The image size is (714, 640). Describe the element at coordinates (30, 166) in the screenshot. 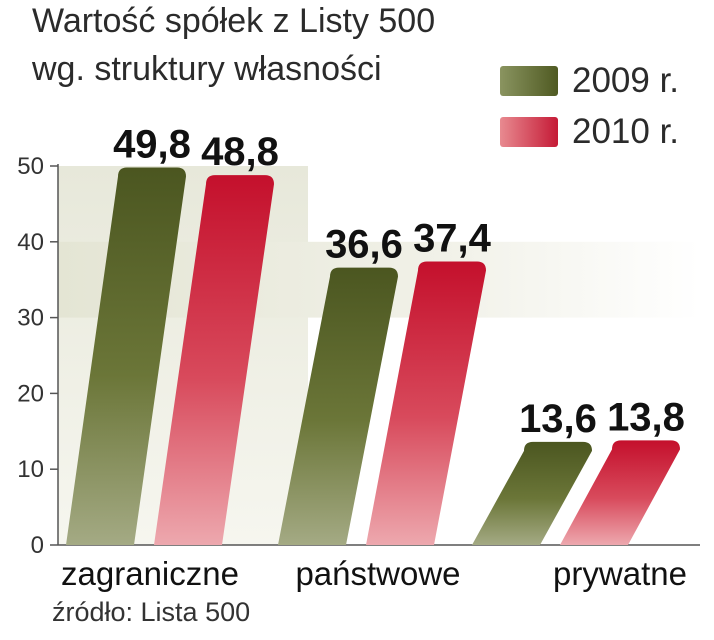

I see `y-tick-label: 50` at that location.